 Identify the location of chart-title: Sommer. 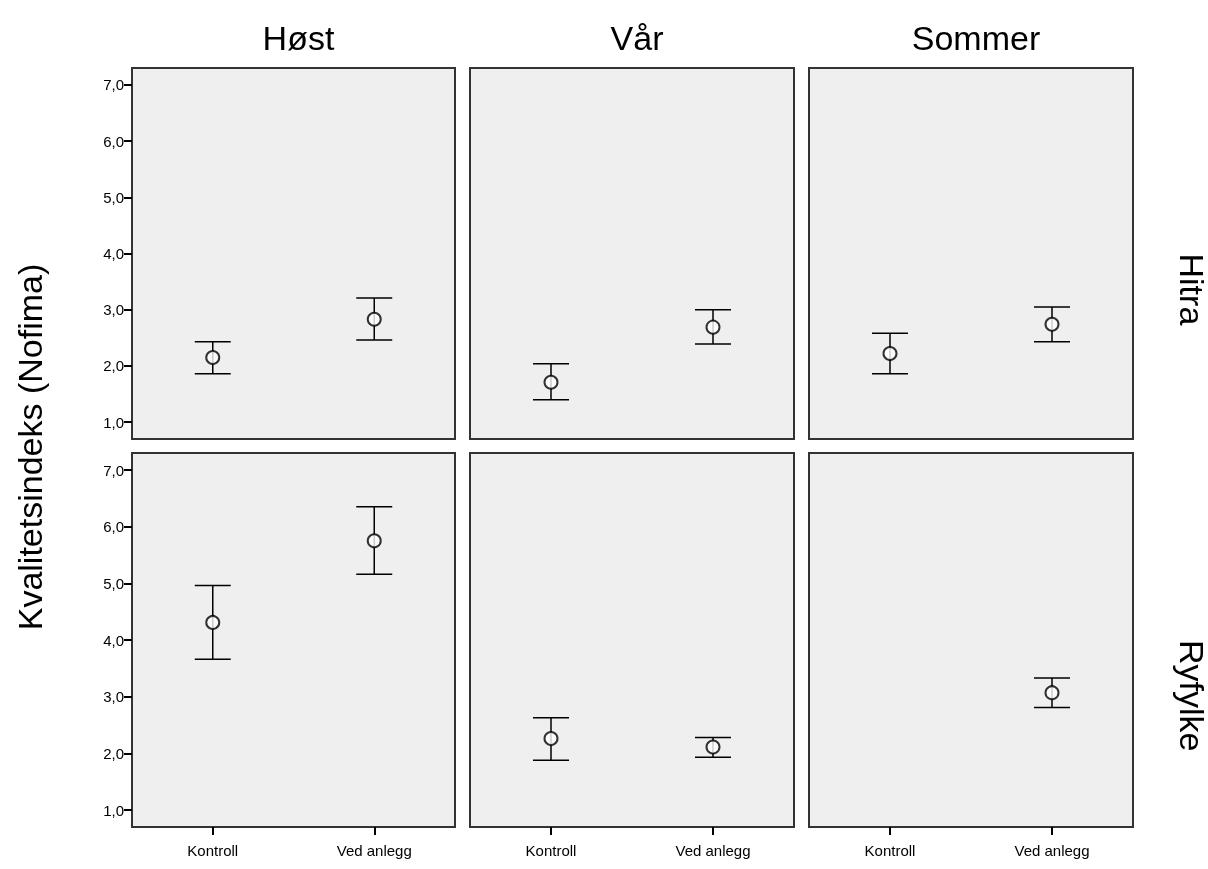
(976, 38).